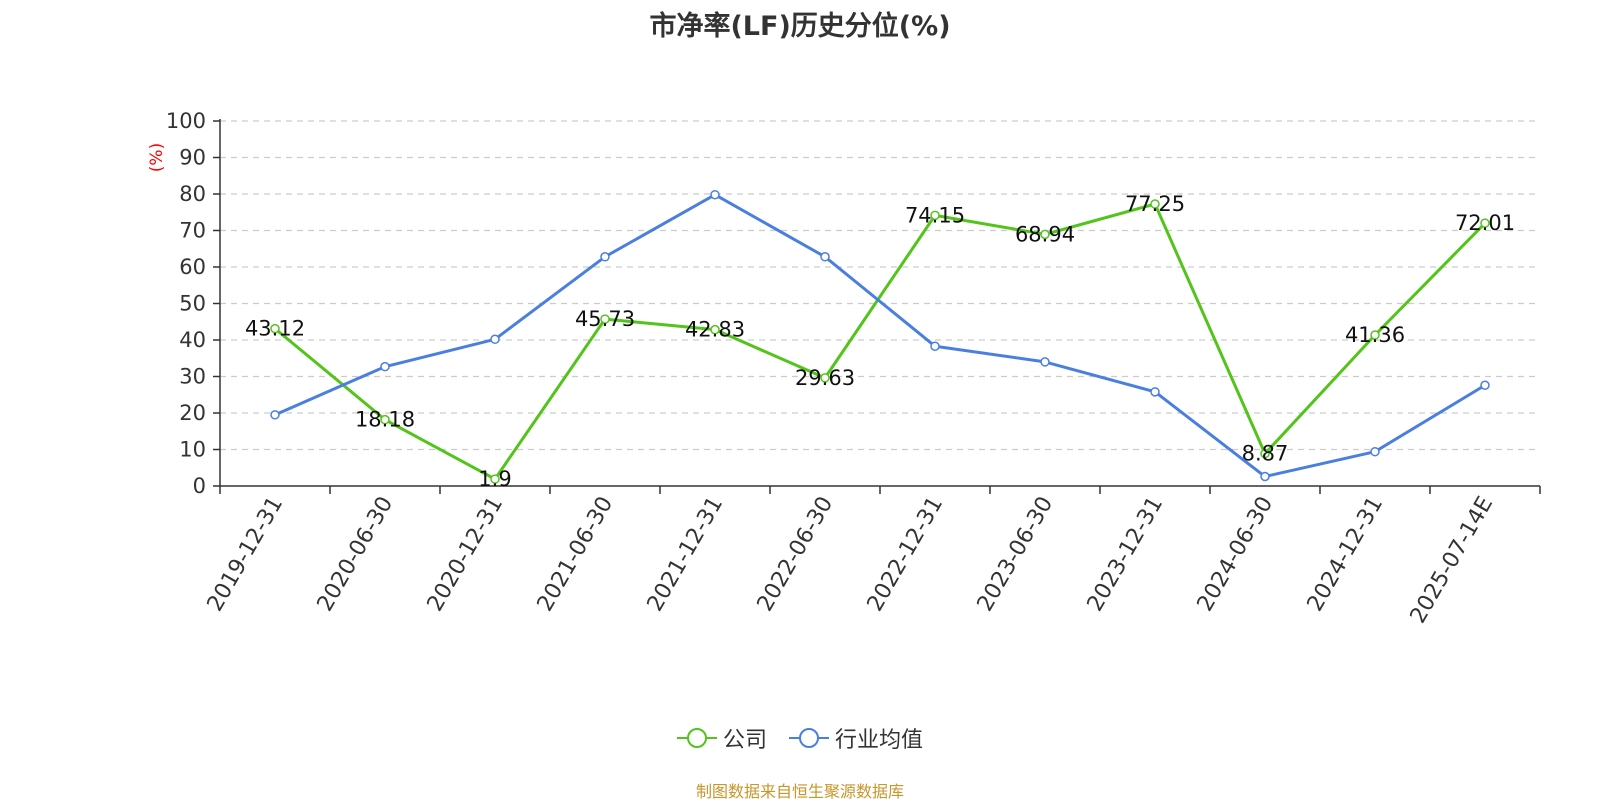 The height and width of the screenshot is (802, 1600). Describe the element at coordinates (697, 738) in the screenshot. I see `legend-company-marker` at that location.